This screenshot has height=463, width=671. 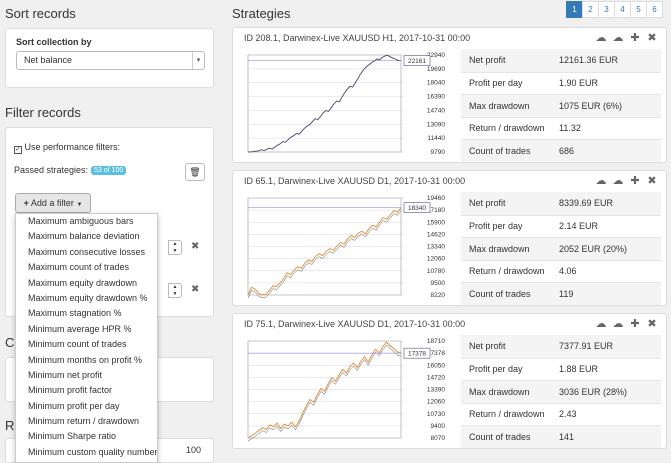 I want to click on filter-option: Maximum consecutive losses, so click(x=87, y=251).